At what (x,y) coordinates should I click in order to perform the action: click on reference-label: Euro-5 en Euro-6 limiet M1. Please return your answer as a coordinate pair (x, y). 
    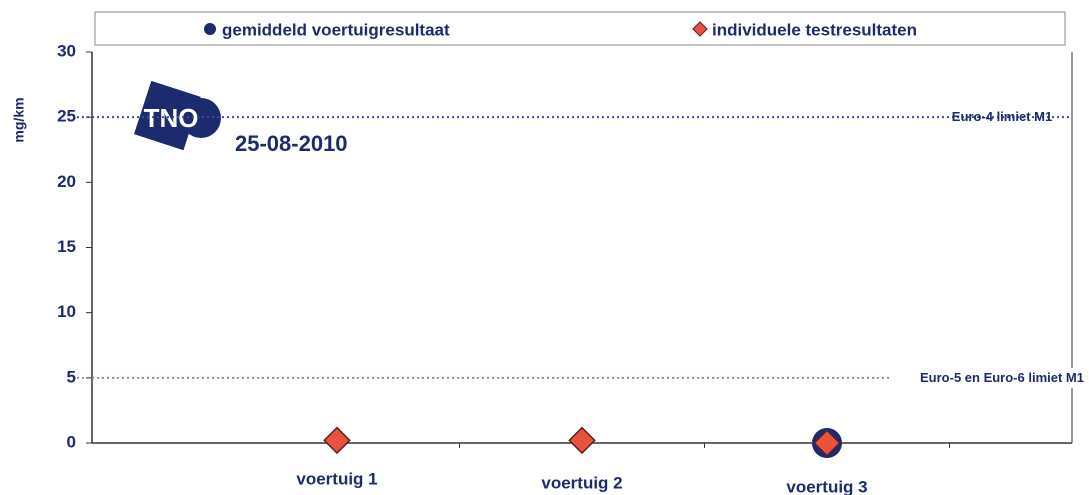
    Looking at the image, I should click on (990, 377).